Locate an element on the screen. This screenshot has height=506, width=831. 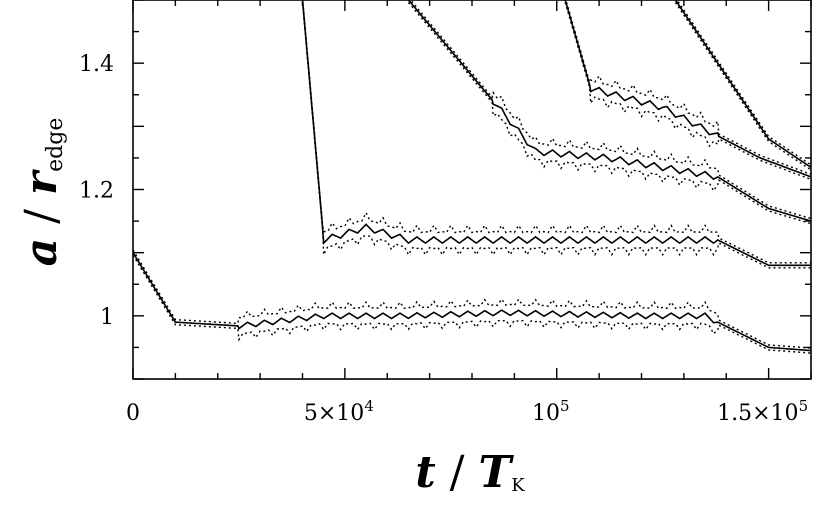
y-label-main: a is located at coordinates (41, 252).